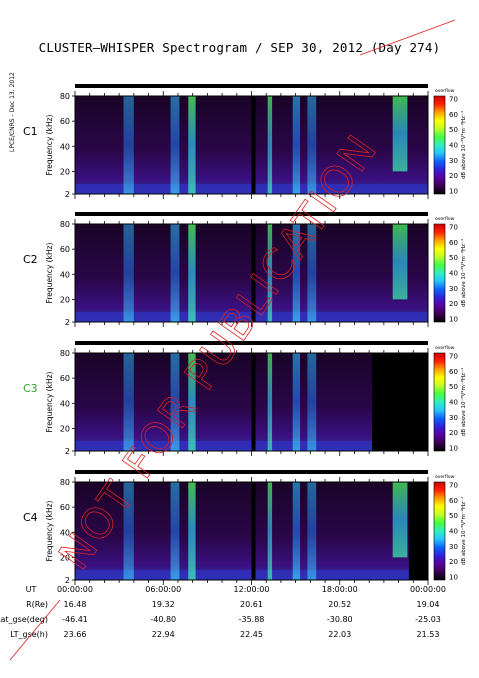 The image size is (479, 678). What do you see at coordinates (75, 619) in the screenshot?
I see `ephemeris-value: -46.41` at bounding box center [75, 619].